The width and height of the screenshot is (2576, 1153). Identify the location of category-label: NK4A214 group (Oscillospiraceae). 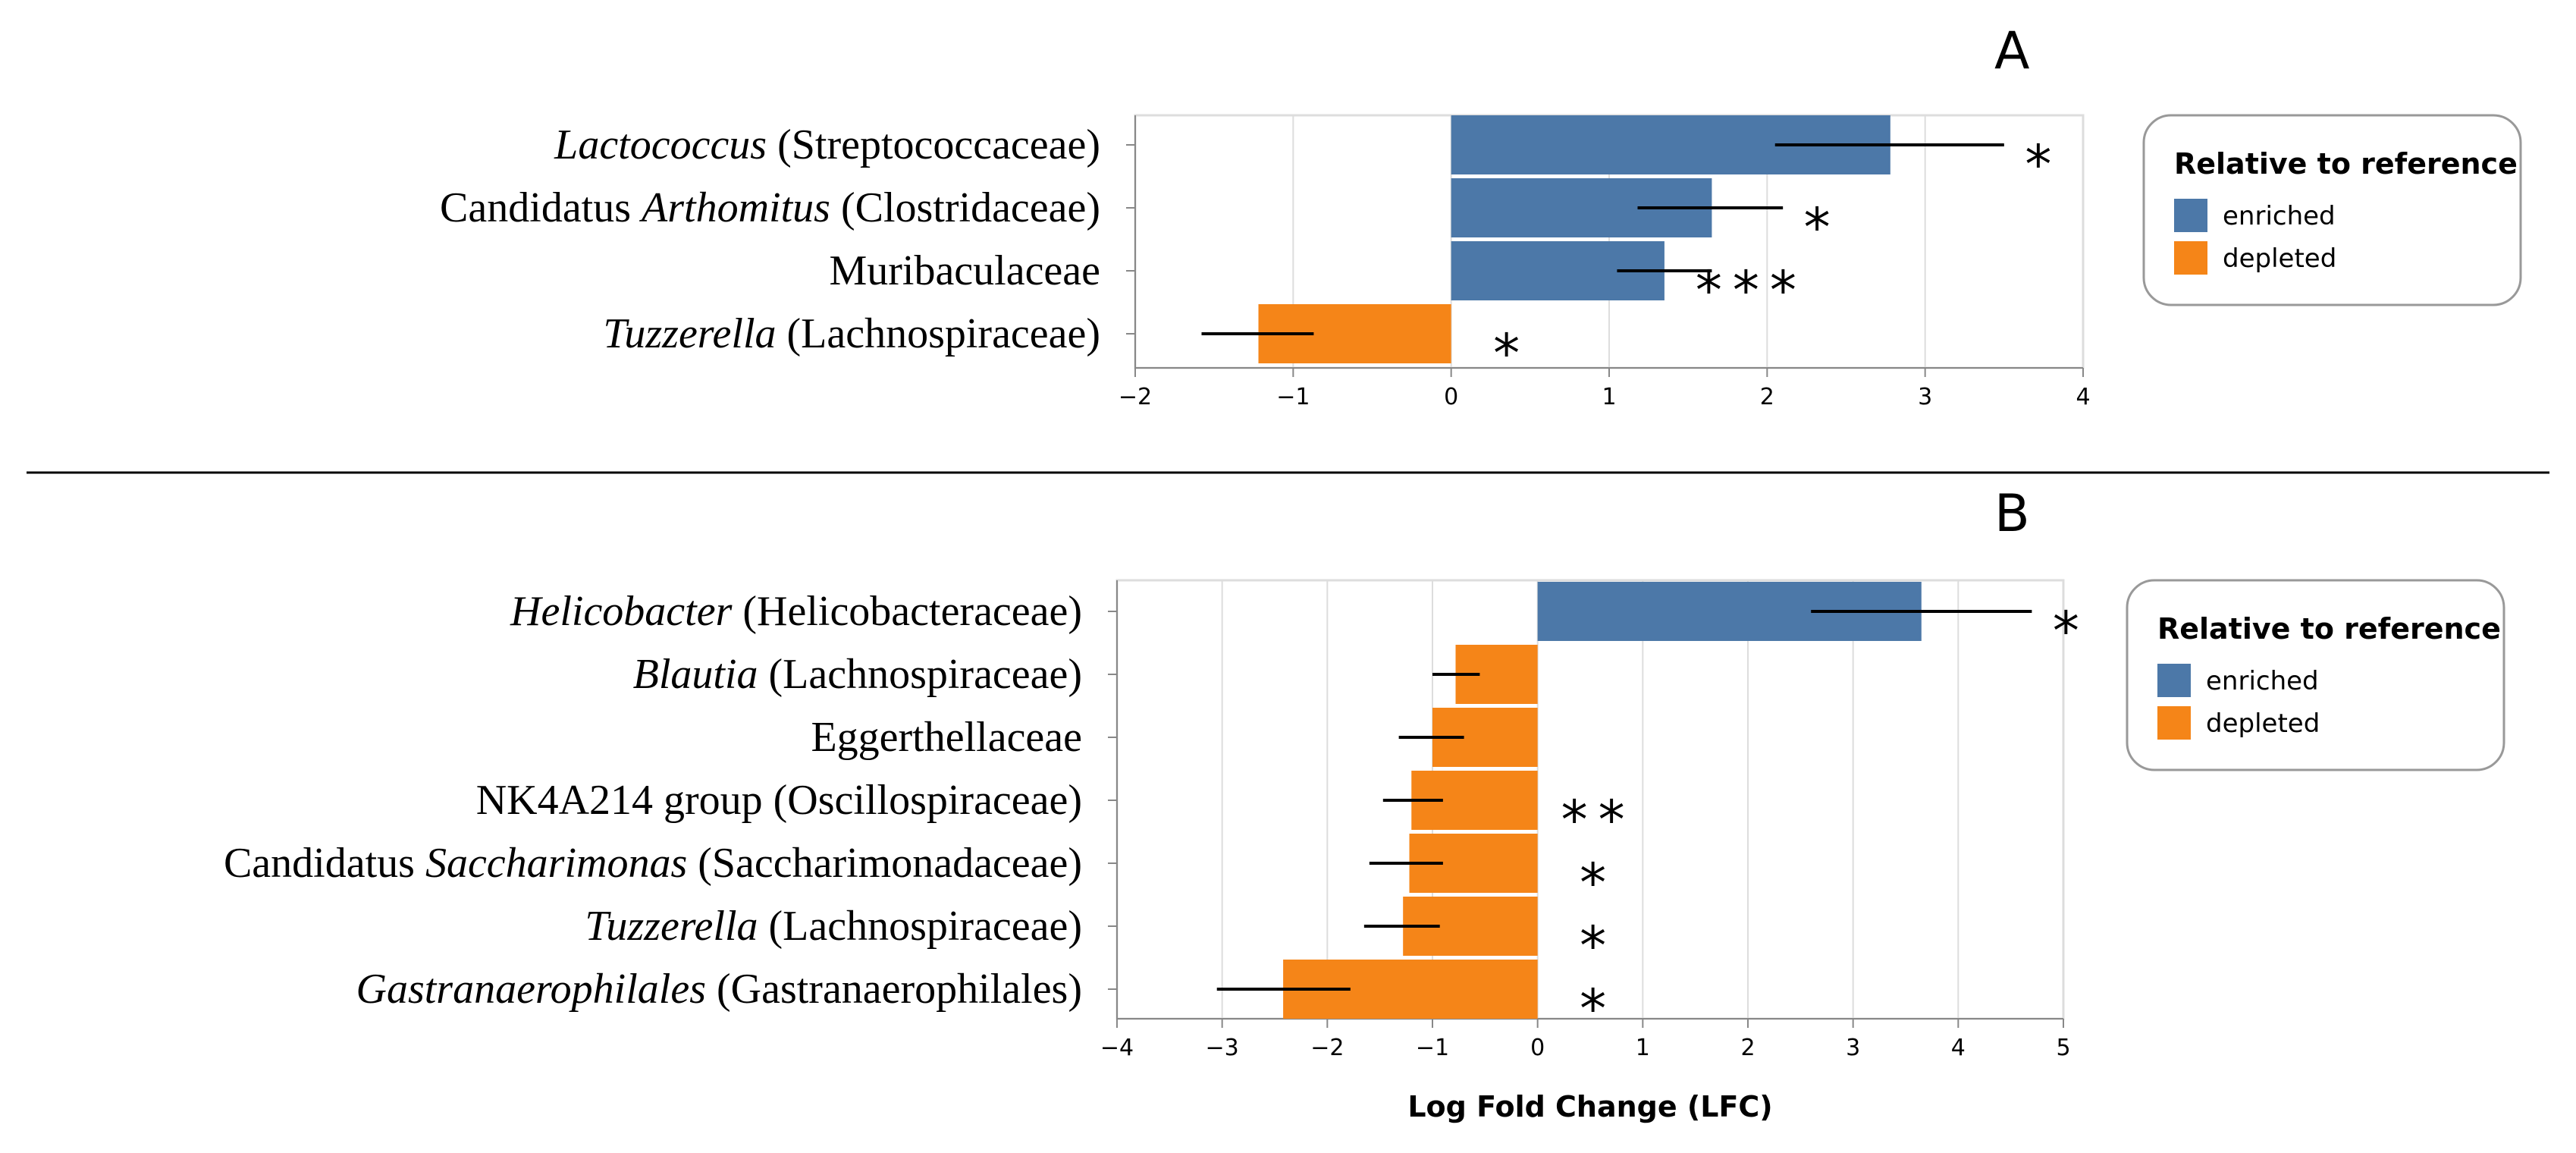
(779, 800).